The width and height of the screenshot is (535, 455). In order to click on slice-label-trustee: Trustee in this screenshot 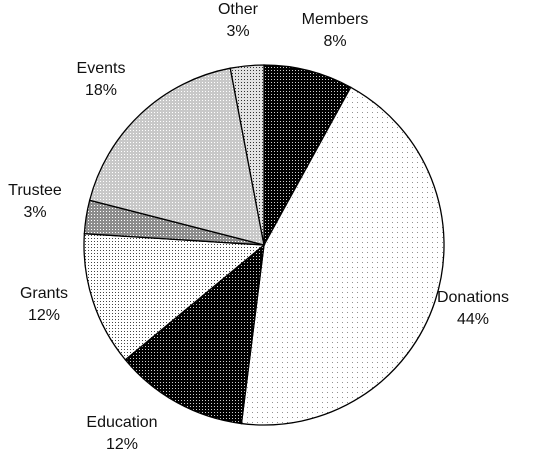, I will do `click(35, 190)`.